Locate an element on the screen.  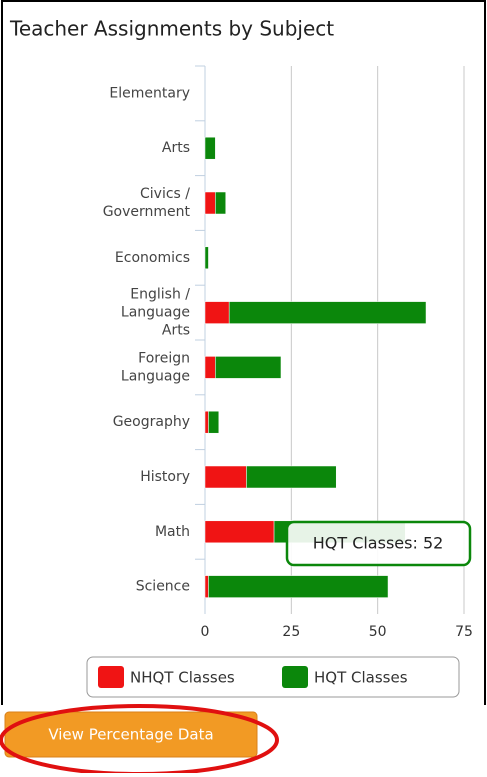
y-tick-label: Math is located at coordinates (172, 532).